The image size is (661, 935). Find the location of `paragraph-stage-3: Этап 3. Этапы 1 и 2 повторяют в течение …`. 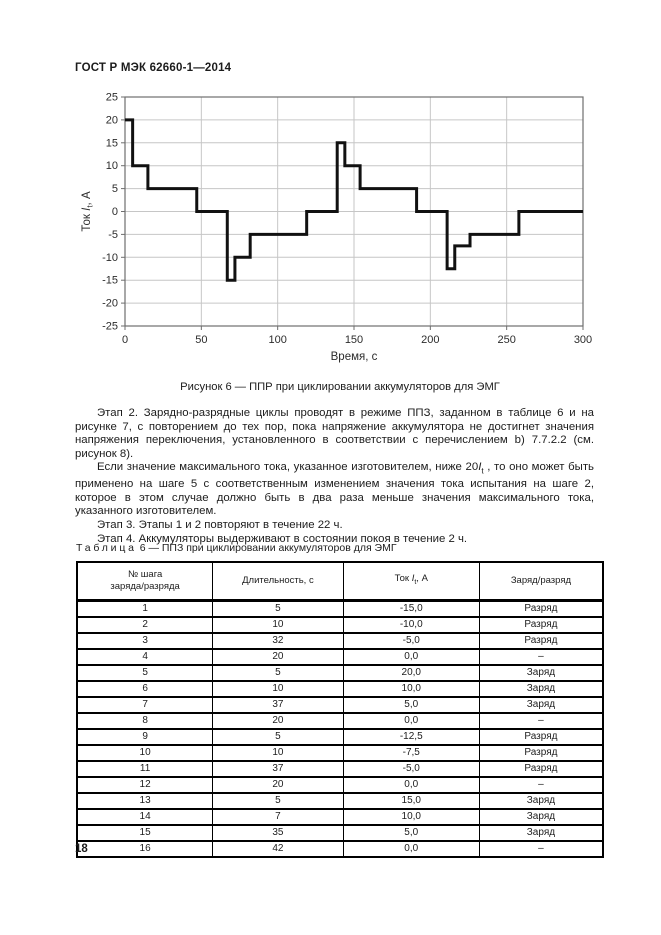

paragraph-stage-3: Этап 3. Этапы 1 и 2 повторяют в течение … is located at coordinates (220, 525).